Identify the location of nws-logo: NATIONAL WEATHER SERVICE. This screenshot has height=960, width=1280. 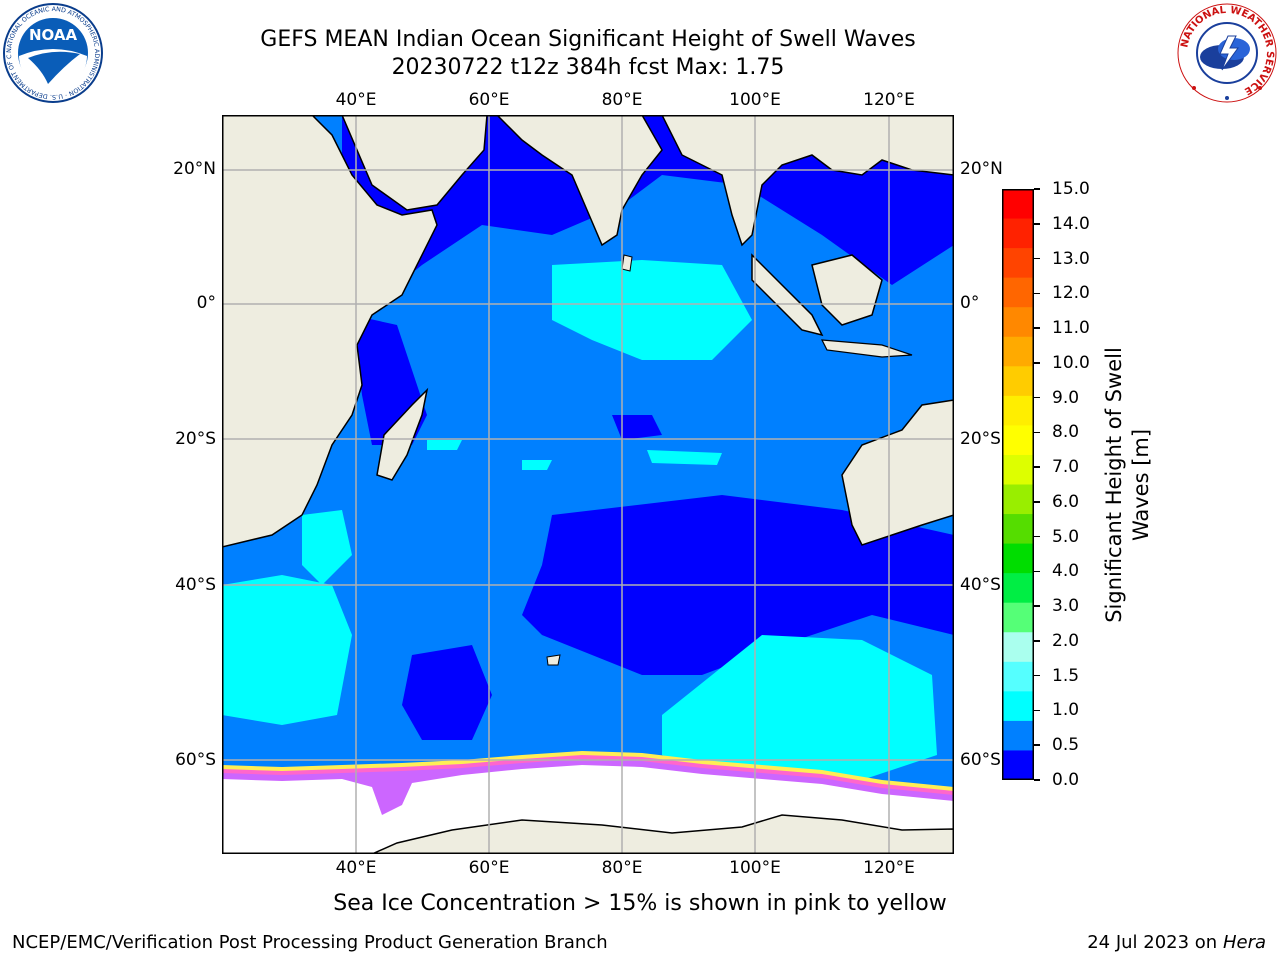
(1227, 53).